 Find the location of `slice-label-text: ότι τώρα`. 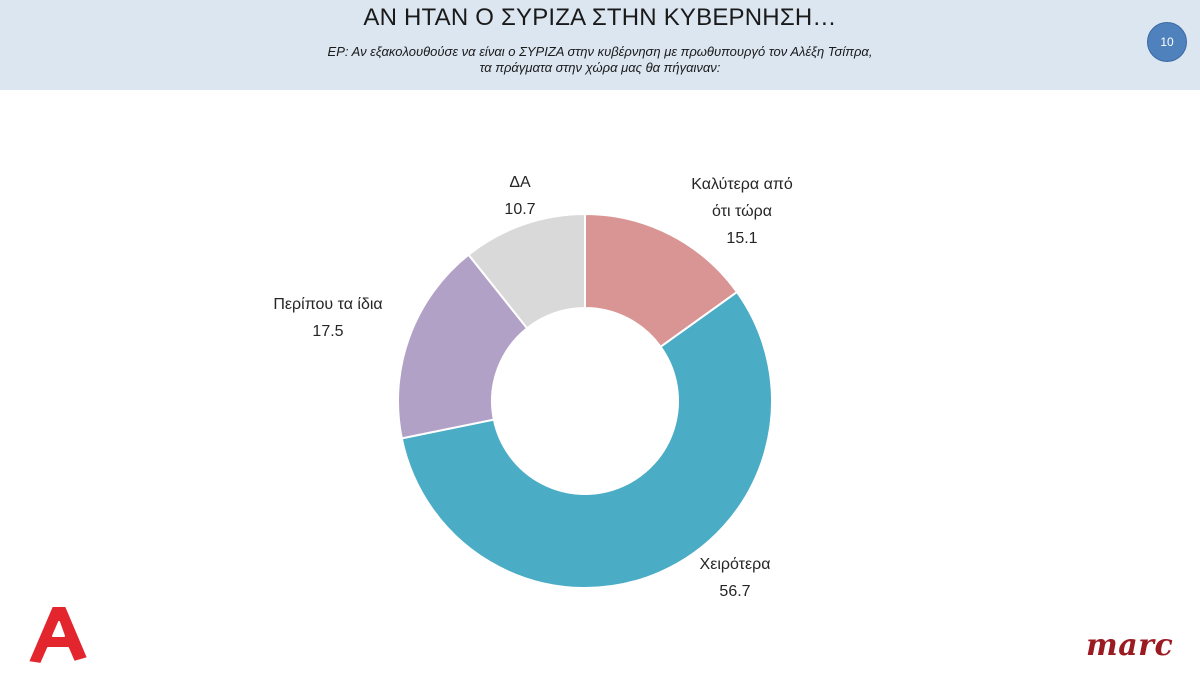

slice-label-text: ότι τώρα is located at coordinates (742, 211).